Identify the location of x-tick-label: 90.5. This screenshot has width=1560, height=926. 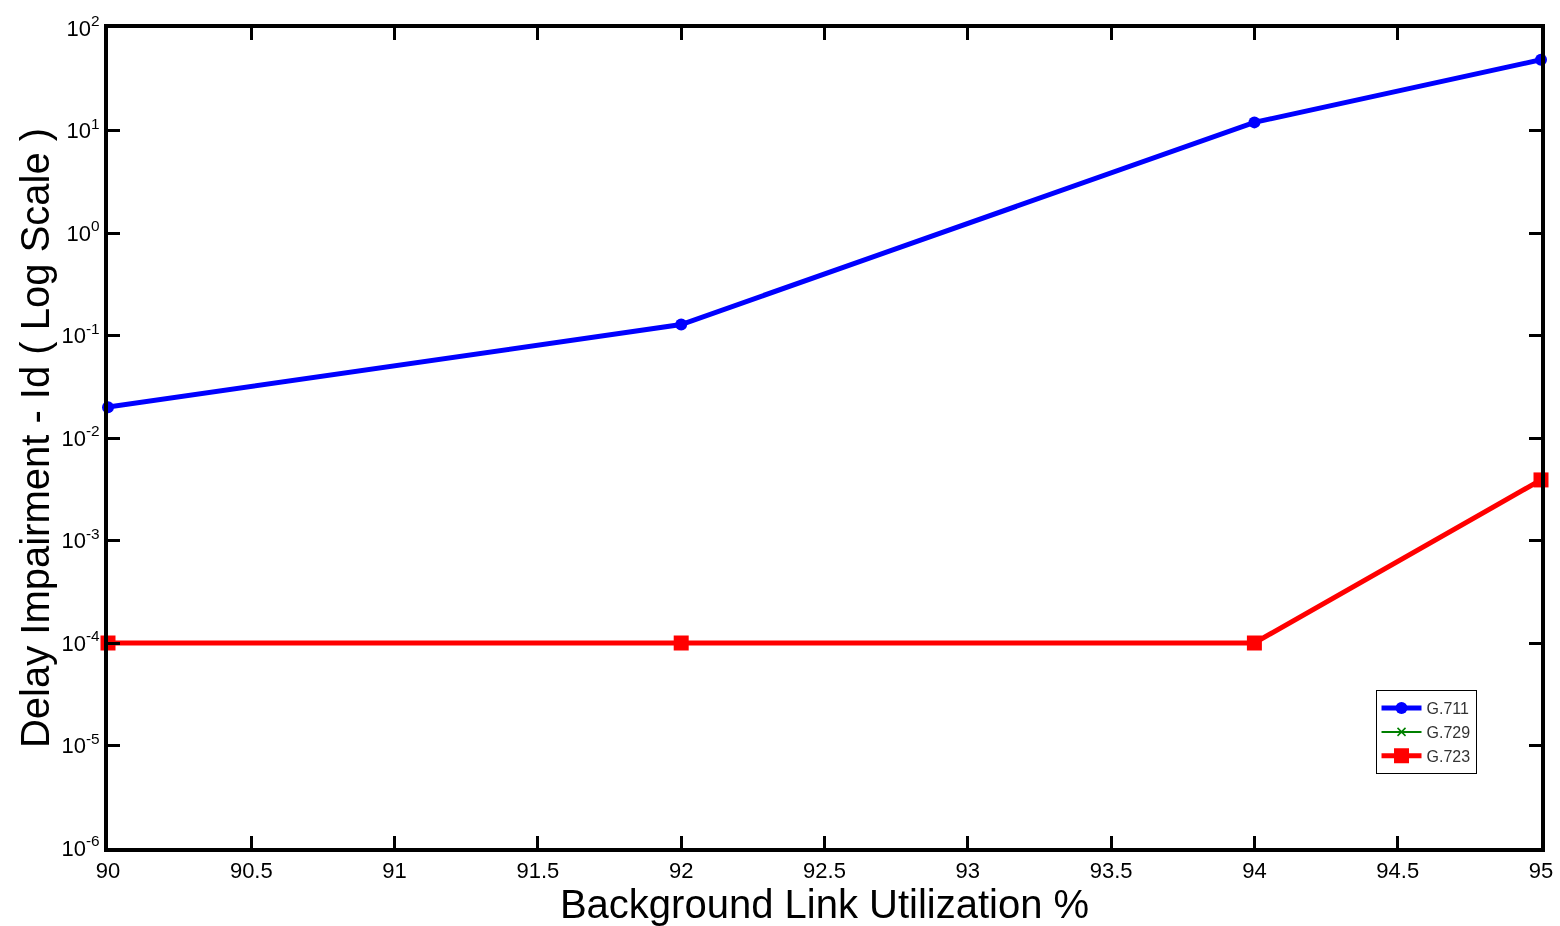
(251, 871).